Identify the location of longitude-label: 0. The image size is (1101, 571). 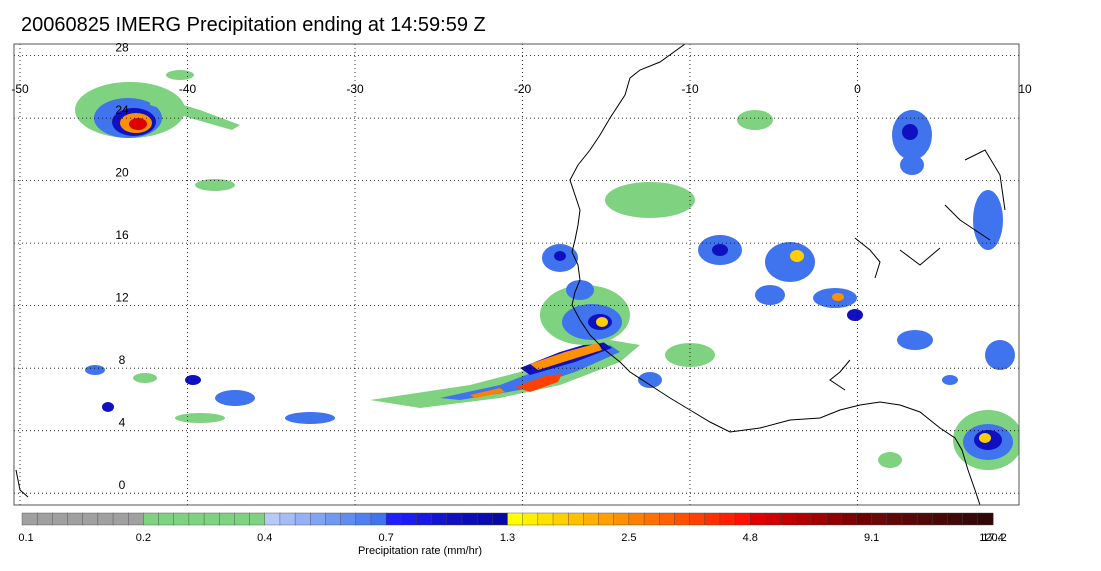
(857, 89).